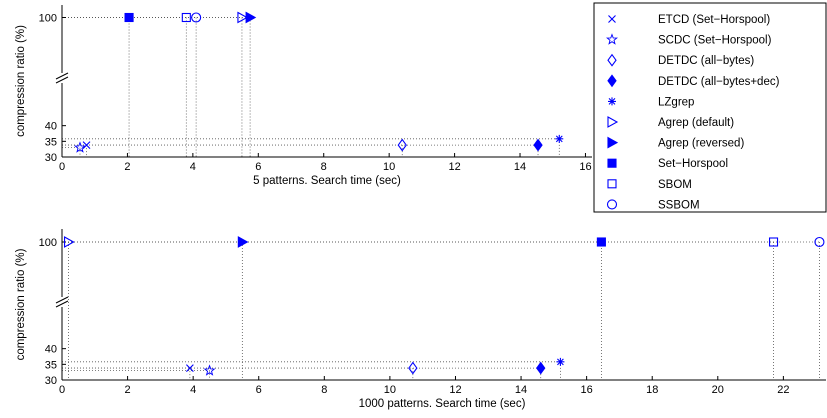 The height and width of the screenshot is (418, 827). What do you see at coordinates (701, 144) in the screenshot?
I see `legend-label: Agrep (reversed)` at bounding box center [701, 144].